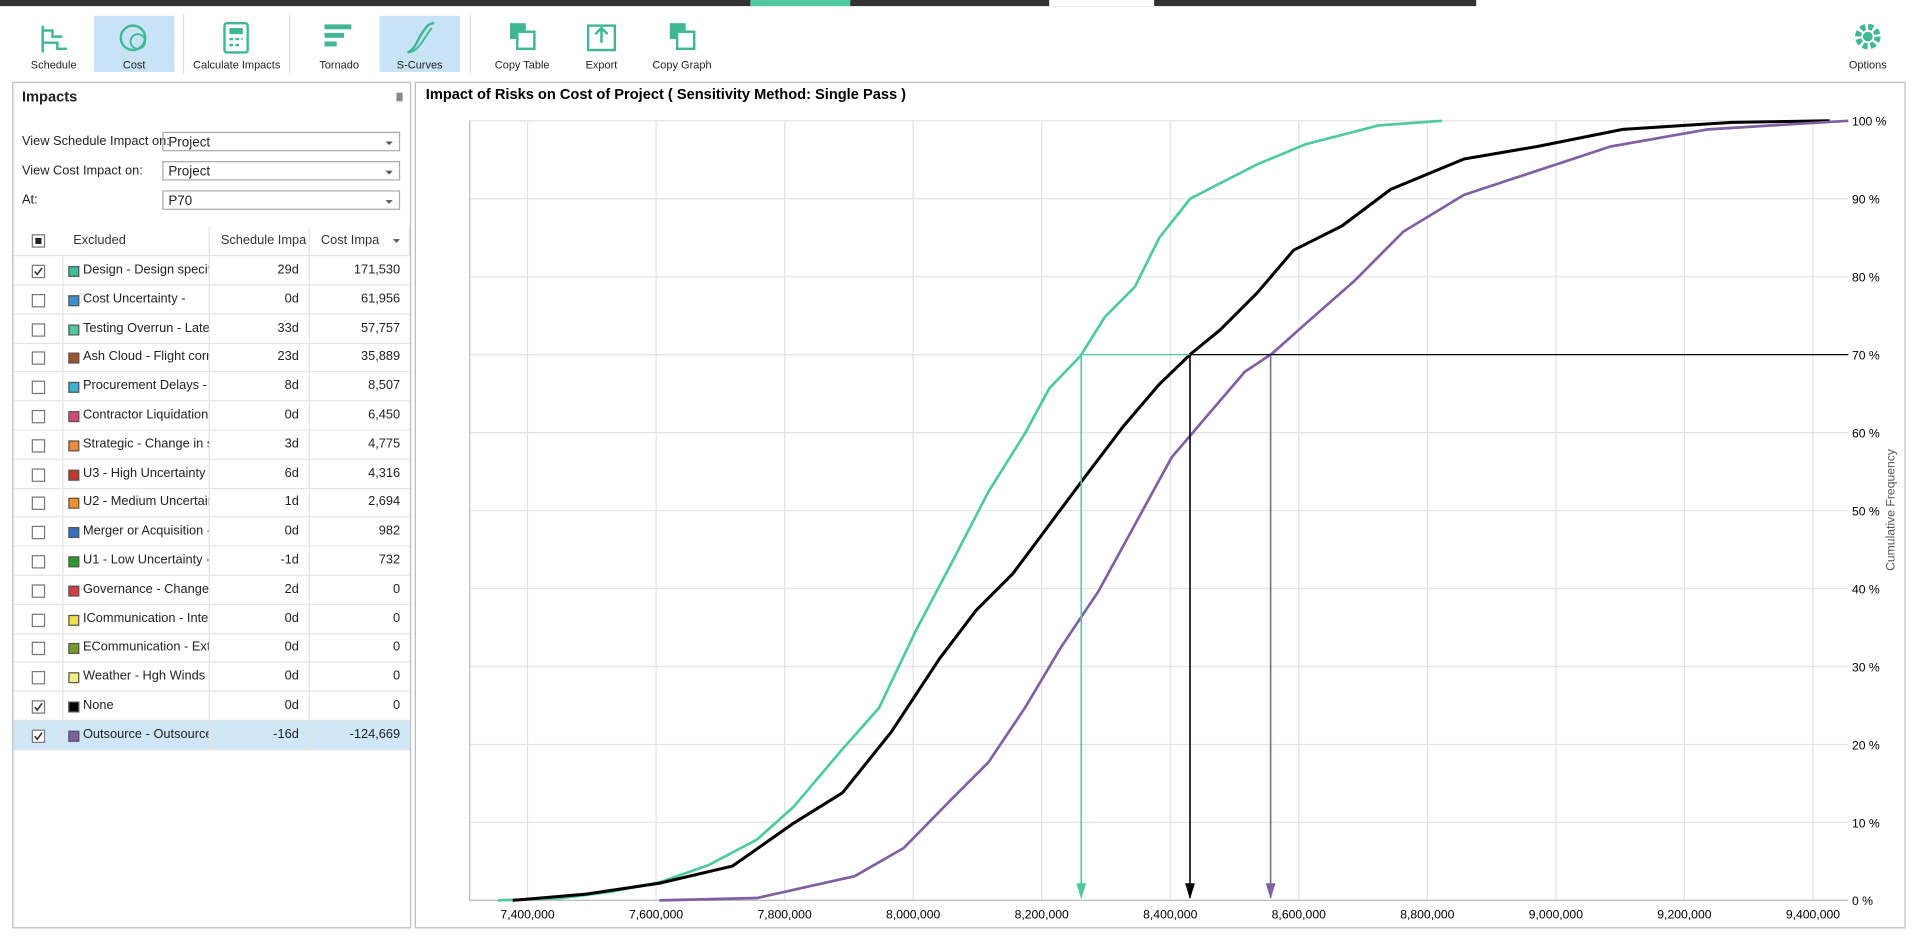  Describe the element at coordinates (236, 44) in the screenshot. I see `toolbar-button: Calculate Impacts` at that location.